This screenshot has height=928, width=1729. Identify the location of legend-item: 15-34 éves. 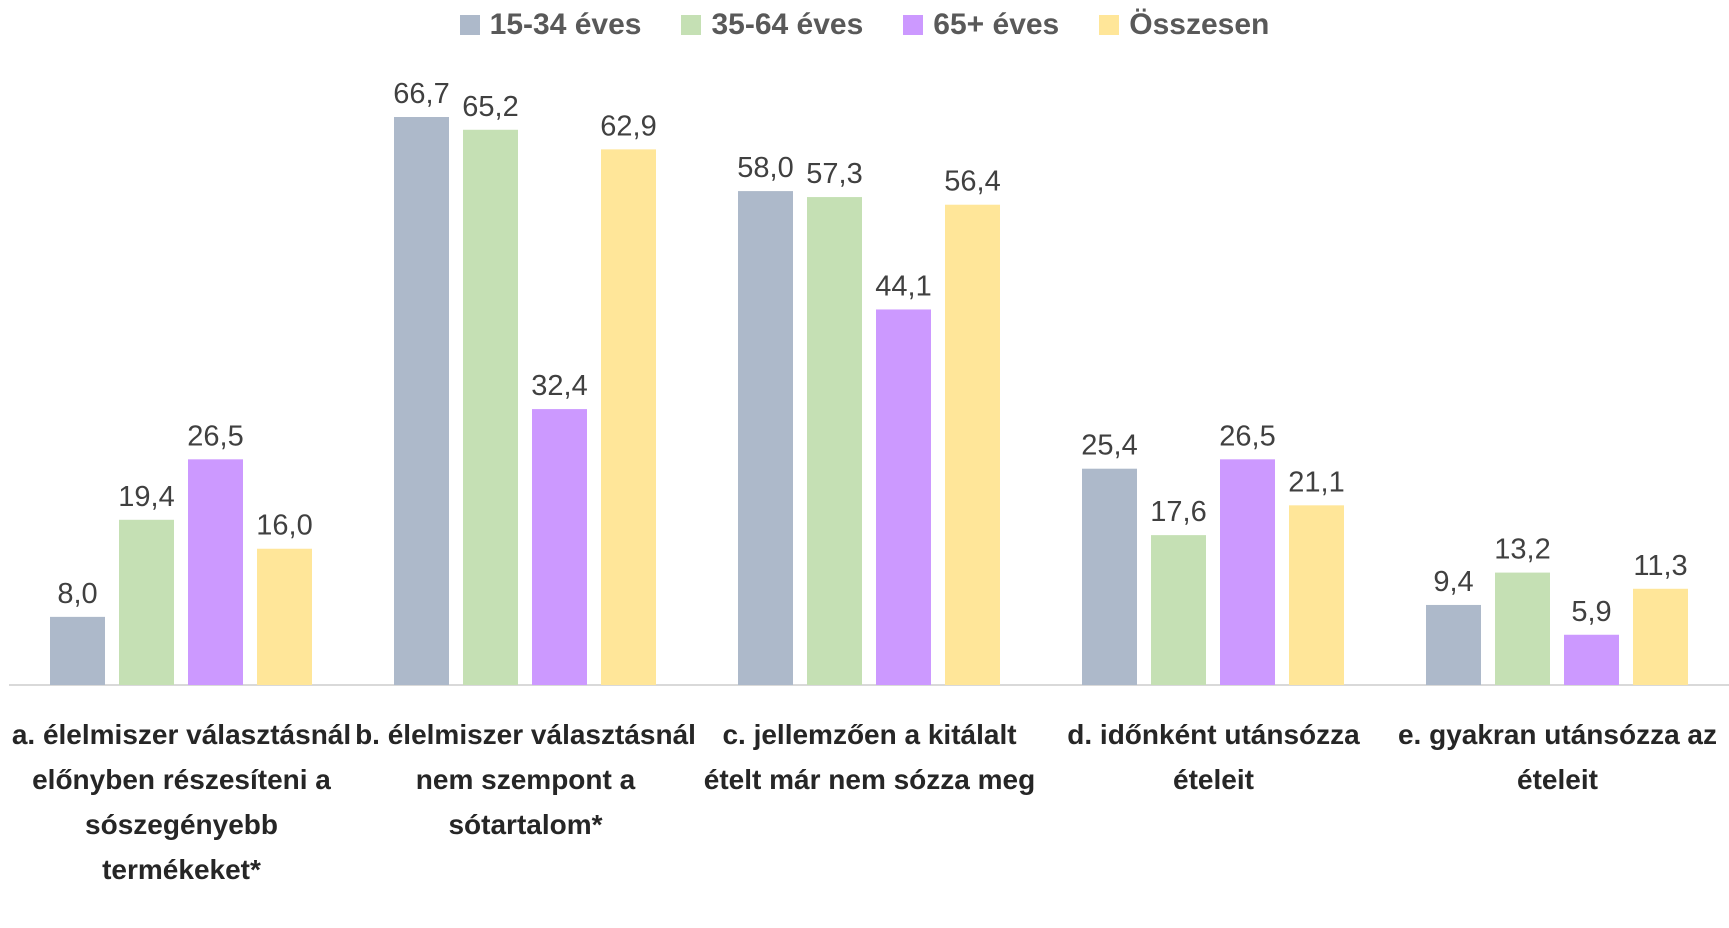
(550, 25).